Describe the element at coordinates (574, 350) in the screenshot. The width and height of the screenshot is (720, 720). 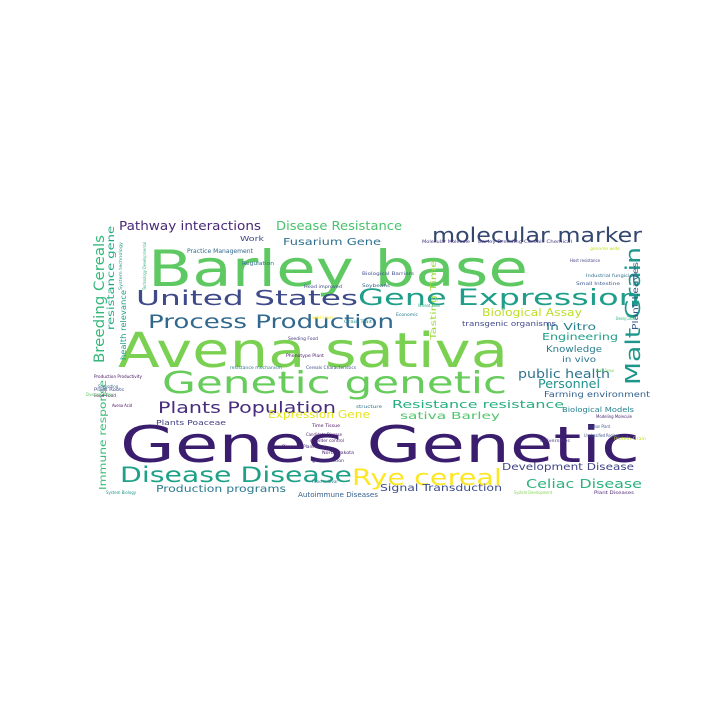
I see `word-knowledge: Knowledge` at that location.